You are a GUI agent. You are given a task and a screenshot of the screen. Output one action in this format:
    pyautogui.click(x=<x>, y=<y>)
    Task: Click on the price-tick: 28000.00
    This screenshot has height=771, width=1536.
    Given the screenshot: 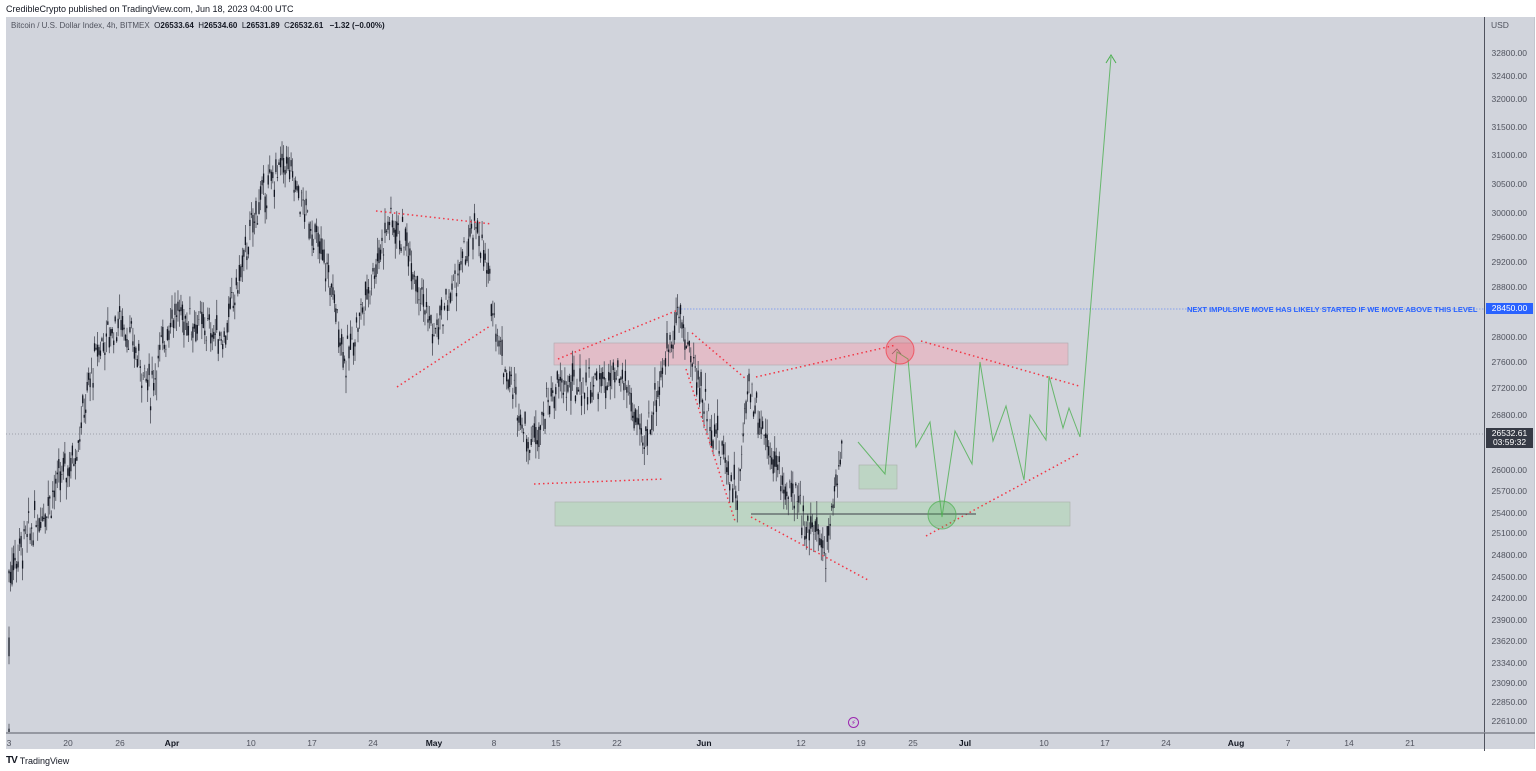 What is the action you would take?
    pyautogui.click(x=1509, y=337)
    